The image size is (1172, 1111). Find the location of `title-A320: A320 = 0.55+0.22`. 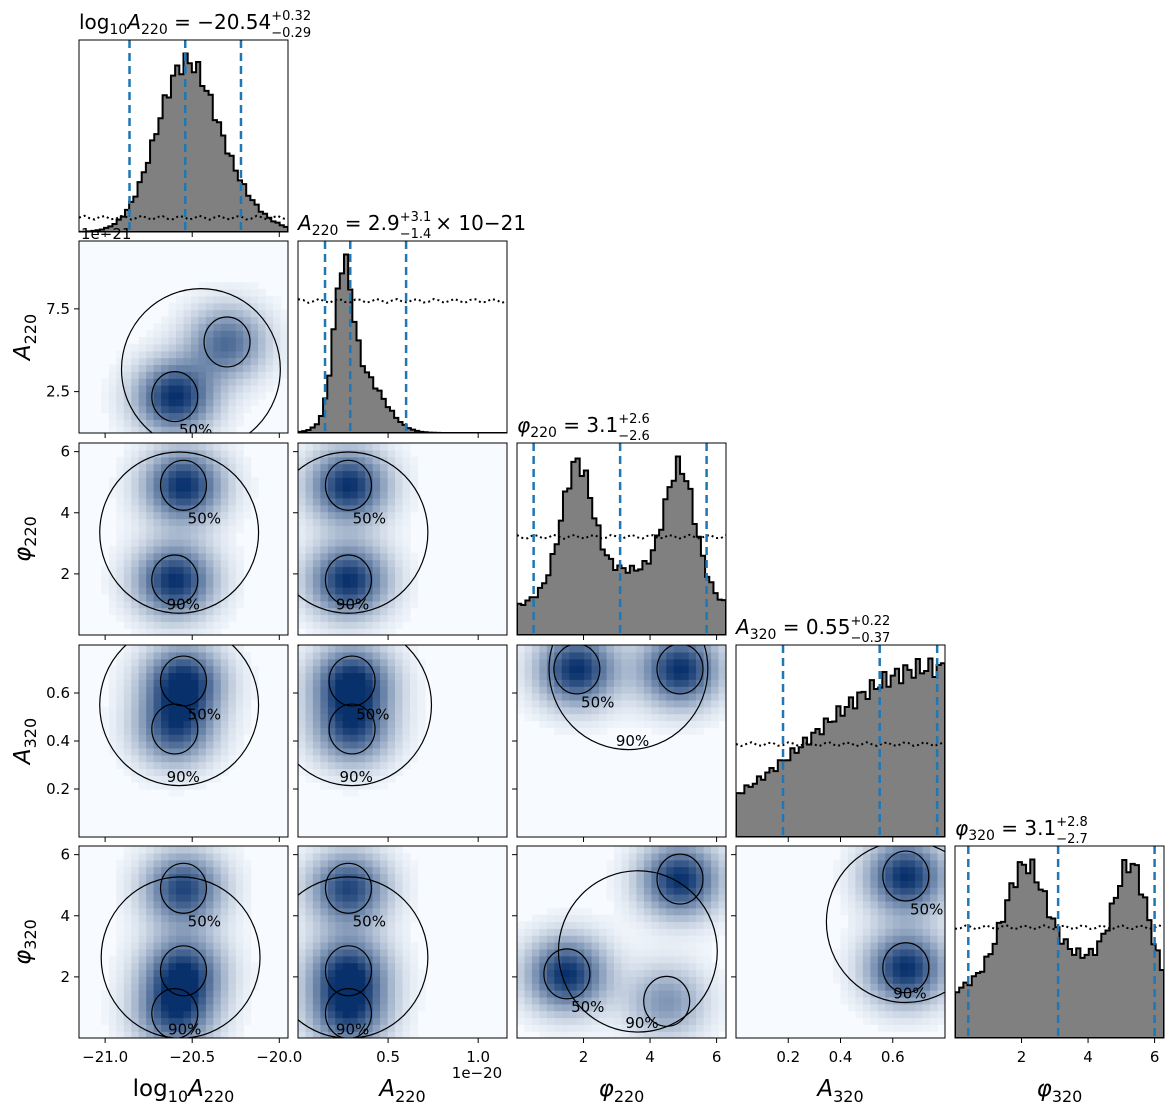

title-A320: A320 = 0.55+0.22 is located at coordinates (812, 628).